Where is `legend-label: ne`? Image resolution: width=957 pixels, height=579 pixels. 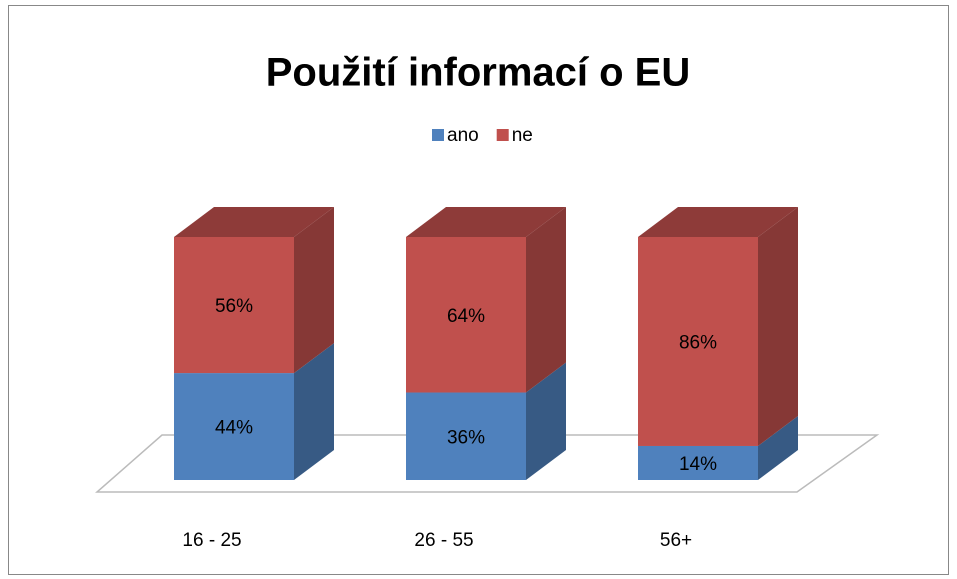
legend-label: ne is located at coordinates (522, 135).